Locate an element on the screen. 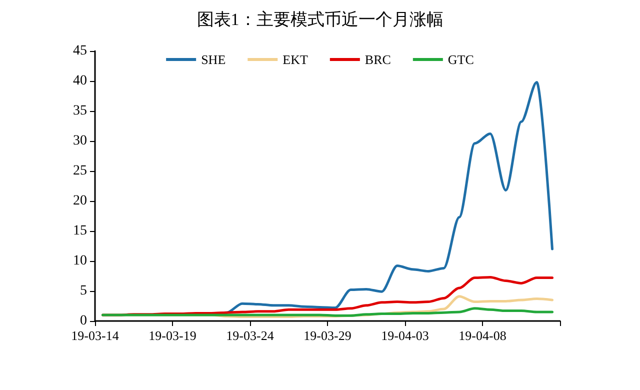 This screenshot has height=390, width=640. x-tick-label: 19-04-08 is located at coordinates (482, 335).